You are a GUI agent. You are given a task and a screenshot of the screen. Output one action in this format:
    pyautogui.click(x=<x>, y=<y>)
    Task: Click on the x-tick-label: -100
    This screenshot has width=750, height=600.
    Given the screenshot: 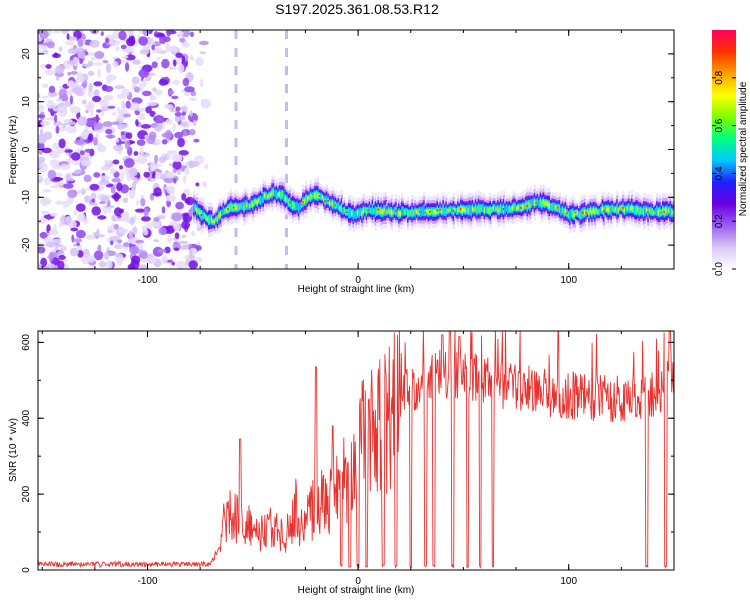 What is the action you would take?
    pyautogui.click(x=148, y=280)
    